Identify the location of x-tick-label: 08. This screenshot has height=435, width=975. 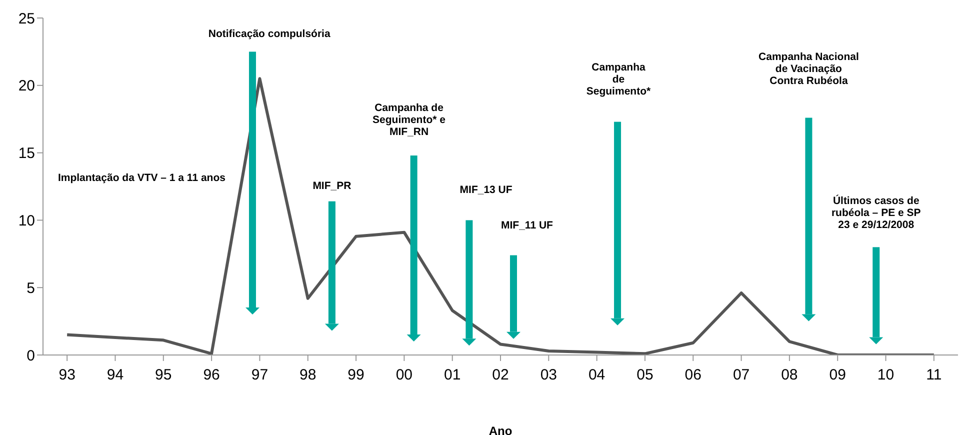
(789, 375).